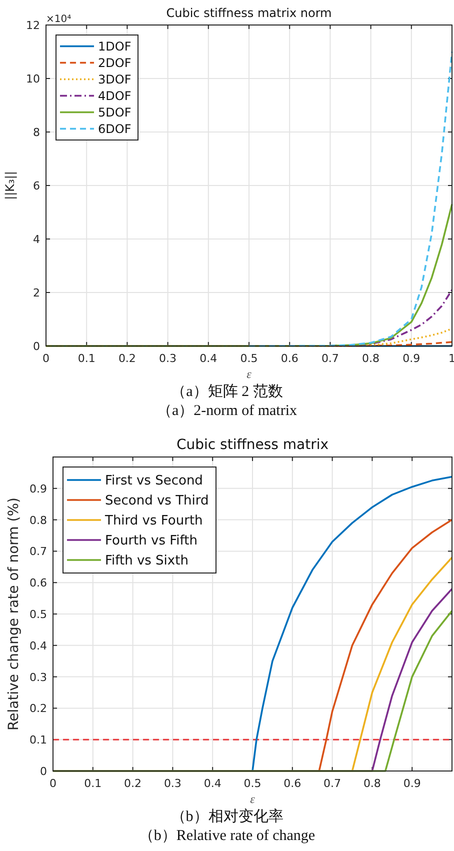  I want to click on legend-label: 4DOF, so click(115, 95).